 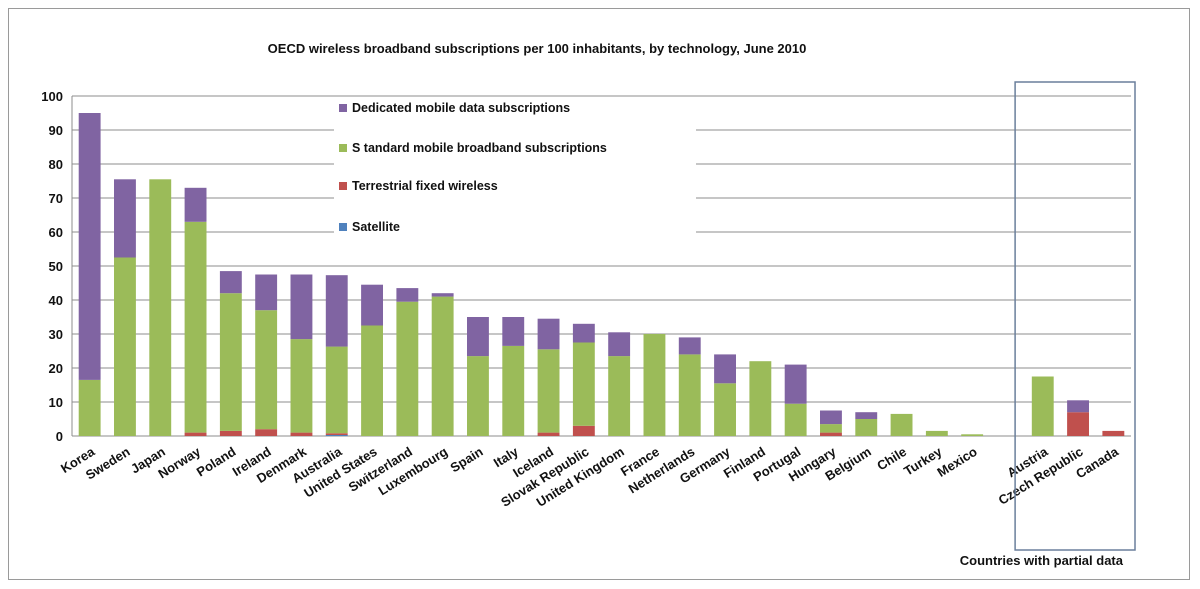 What do you see at coordinates (479, 148) in the screenshot?
I see `legend-label: S tandard mobile broadband subscriptions` at bounding box center [479, 148].